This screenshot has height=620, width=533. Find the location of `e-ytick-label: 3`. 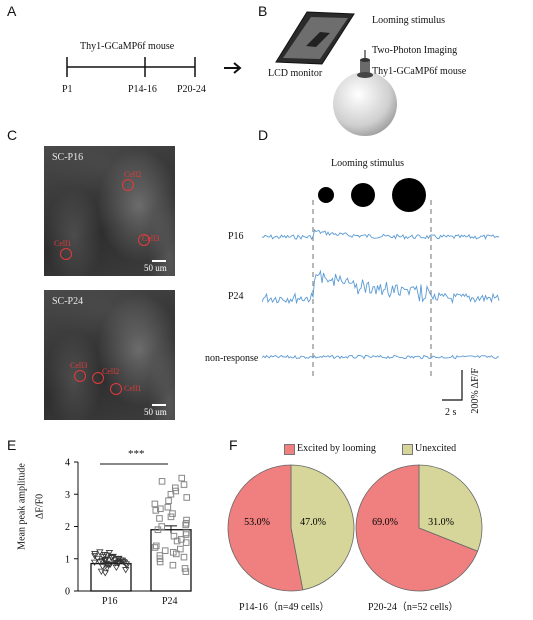

e-ytick-label: 3 is located at coordinates (67, 495).